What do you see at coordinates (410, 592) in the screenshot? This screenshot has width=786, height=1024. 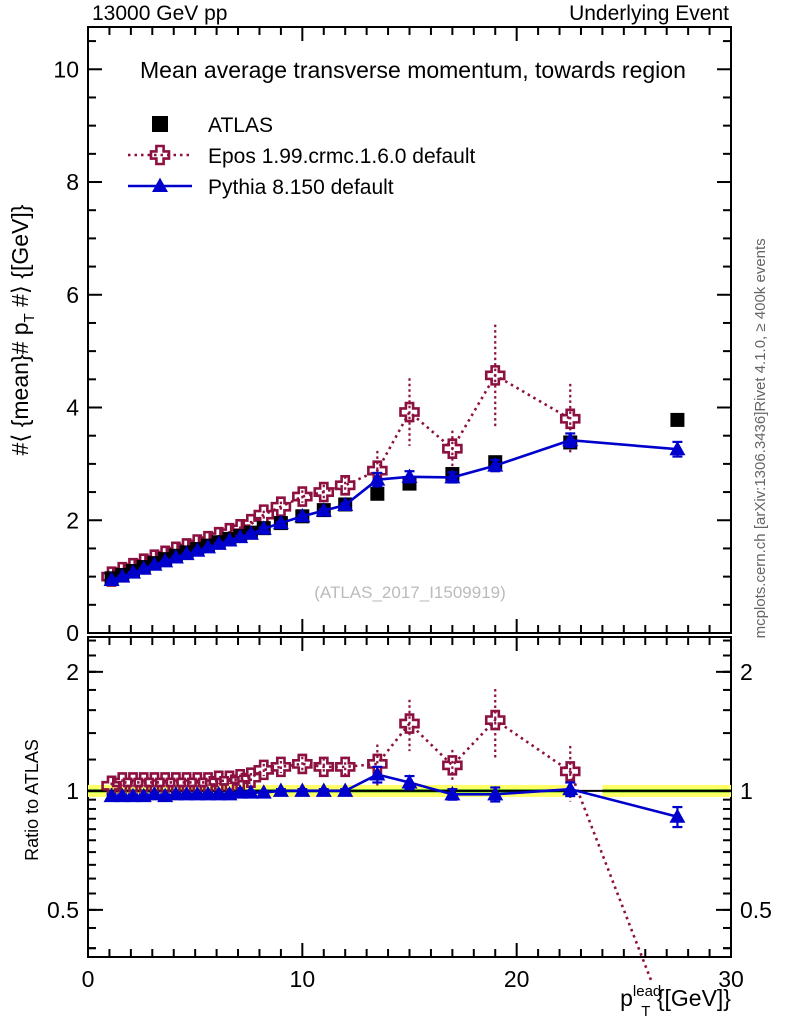 I see `watermark: (ATLAS_2017_I1509919)` at bounding box center [410, 592].